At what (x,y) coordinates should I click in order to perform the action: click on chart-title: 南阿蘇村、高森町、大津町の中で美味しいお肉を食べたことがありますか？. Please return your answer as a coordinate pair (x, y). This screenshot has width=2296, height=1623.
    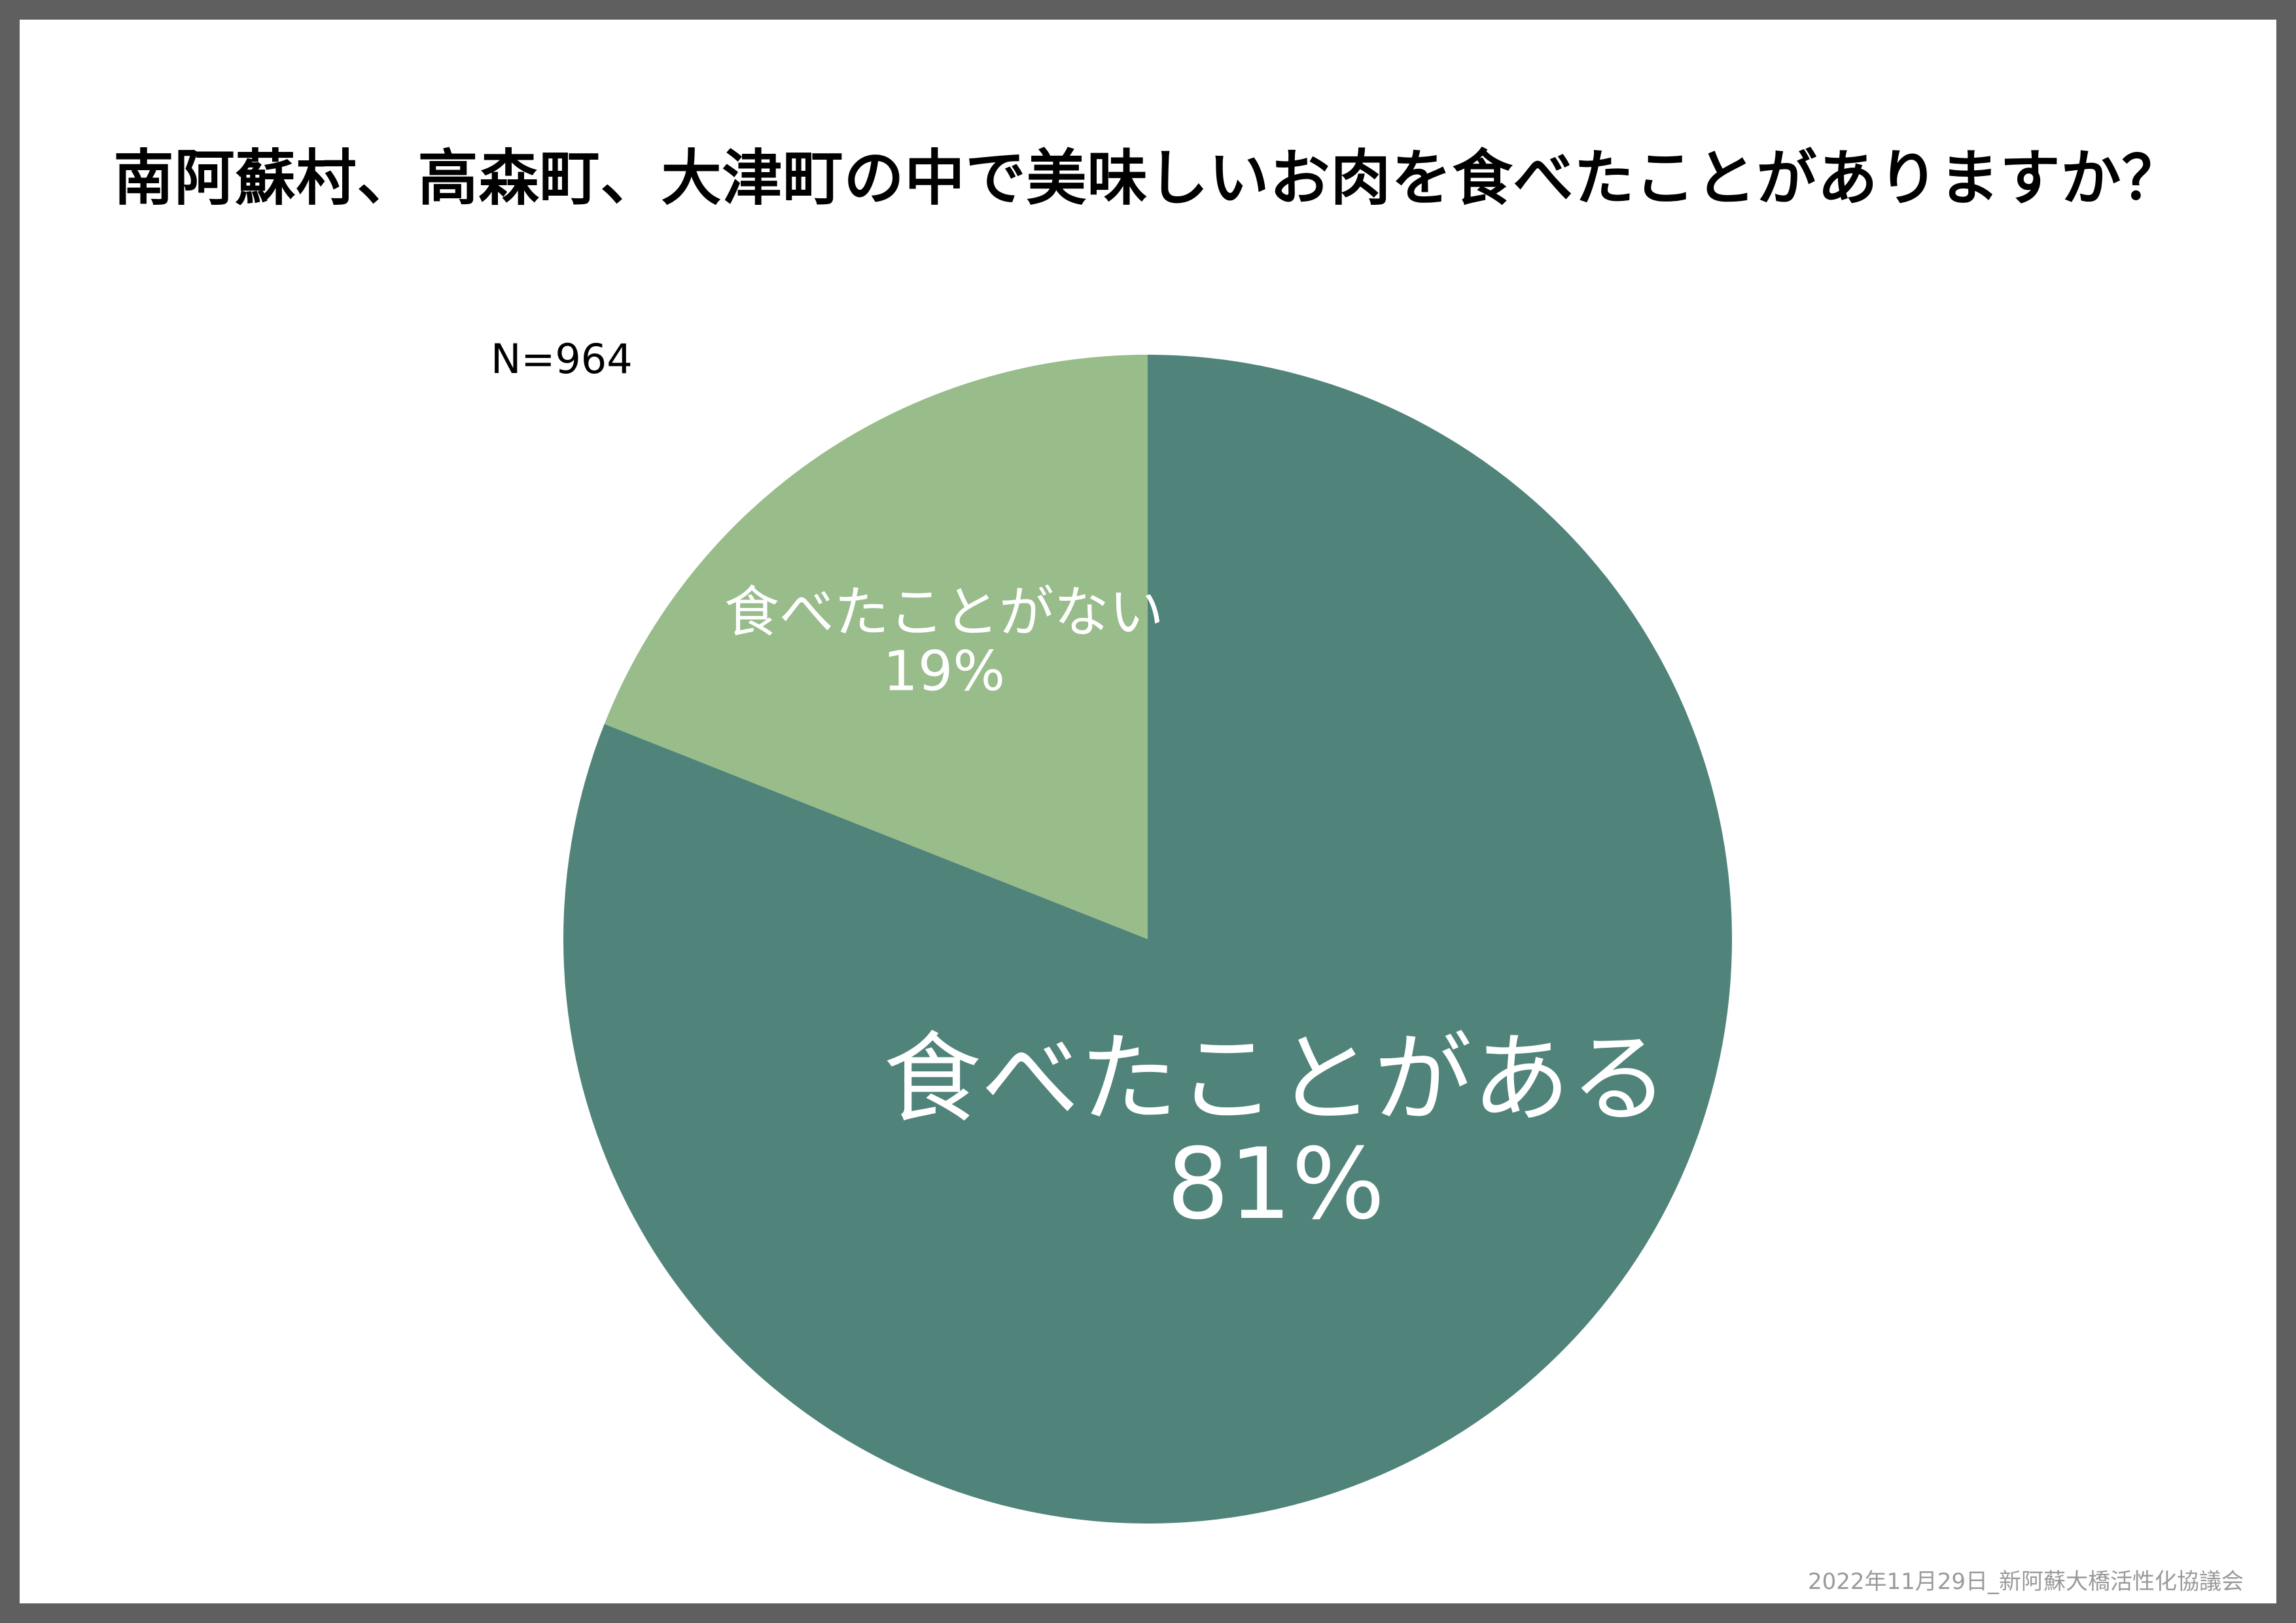
    Looking at the image, I should click on (1148, 178).